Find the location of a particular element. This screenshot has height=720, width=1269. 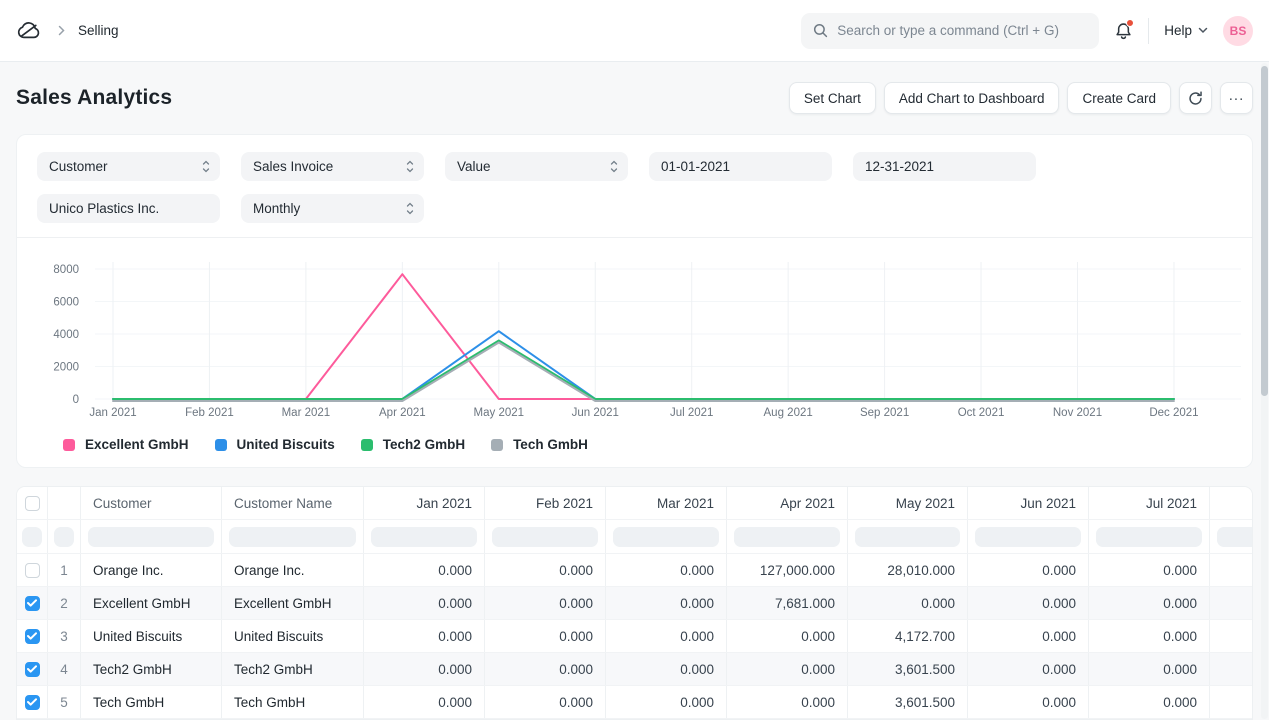

table-filter-row is located at coordinates (634, 537).